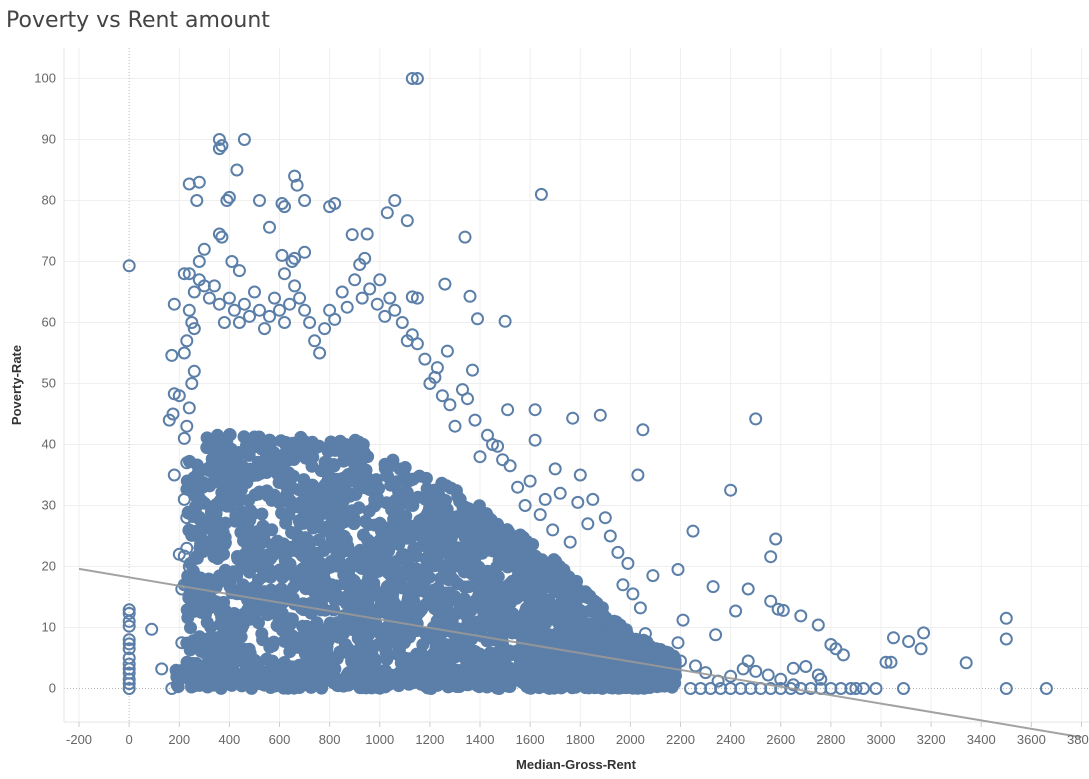 The width and height of the screenshot is (1089, 779). What do you see at coordinates (49, 565) in the screenshot?
I see `y-tick-label-2: 20` at bounding box center [49, 565].